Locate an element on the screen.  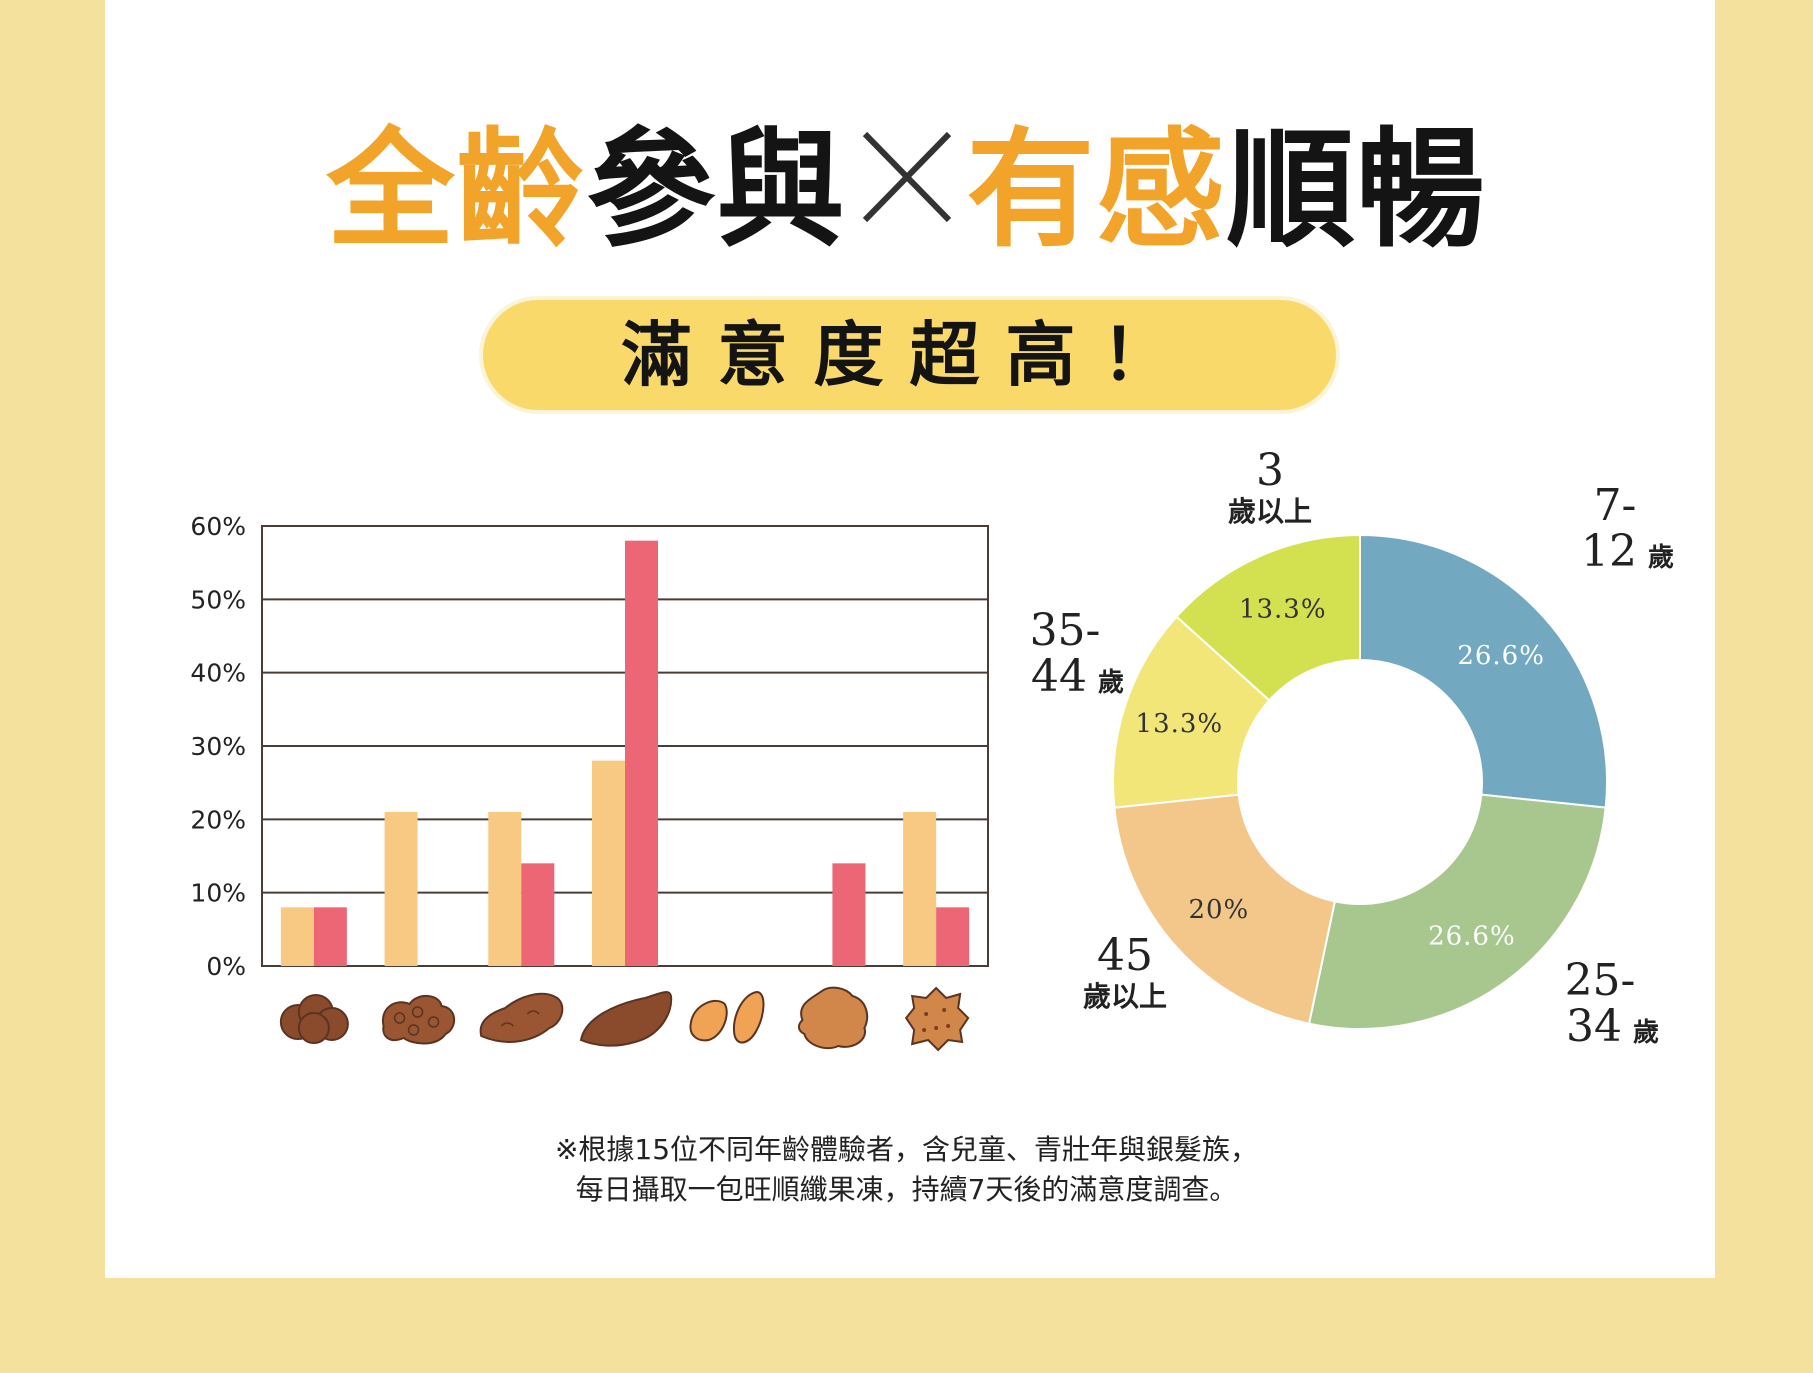
stool-type-6-icon is located at coordinates (833, 1018).